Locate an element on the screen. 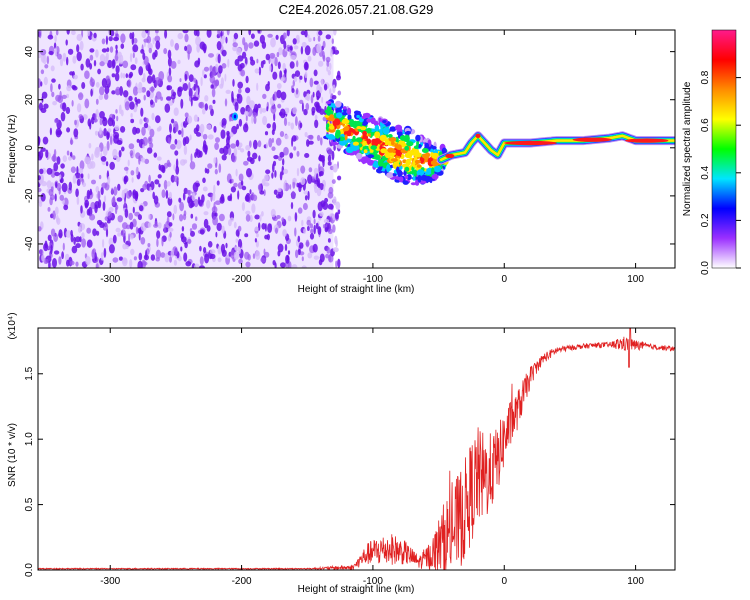 Image resolution: width=750 pixels, height=600 pixels. ridge-core is located at coordinates (478, 135).